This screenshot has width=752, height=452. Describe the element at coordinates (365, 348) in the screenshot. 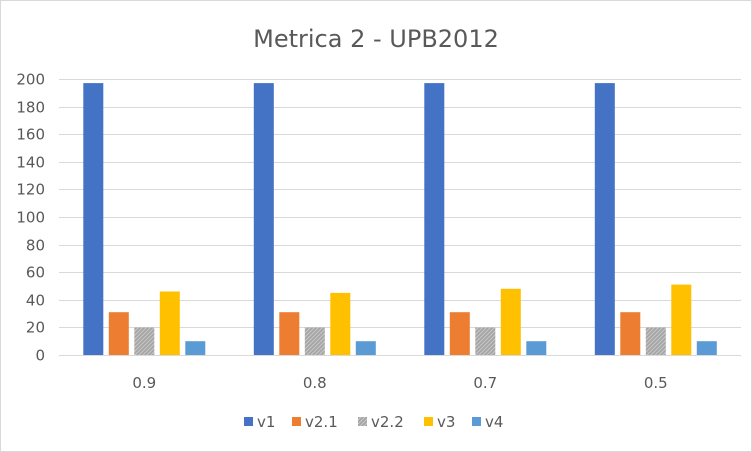

I see `bar-v4-0.8` at that location.